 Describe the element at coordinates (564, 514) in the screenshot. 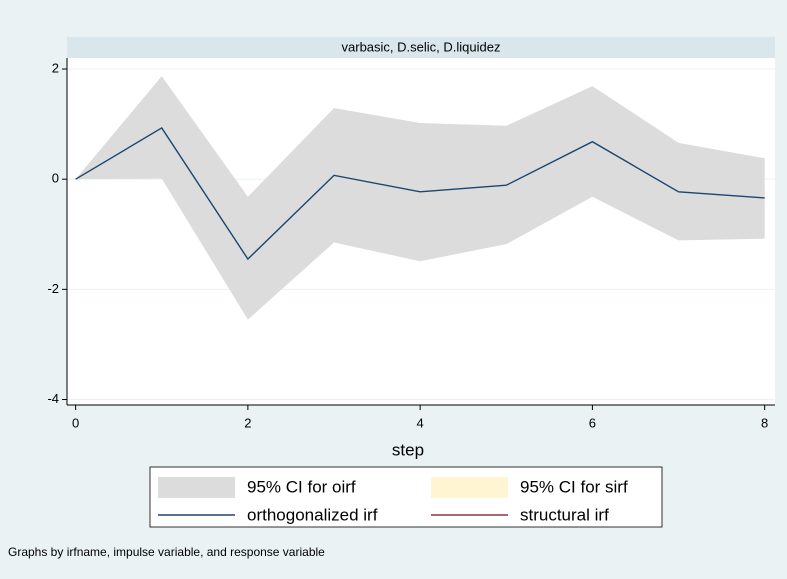

I see `legend-label: structural irf` at that location.